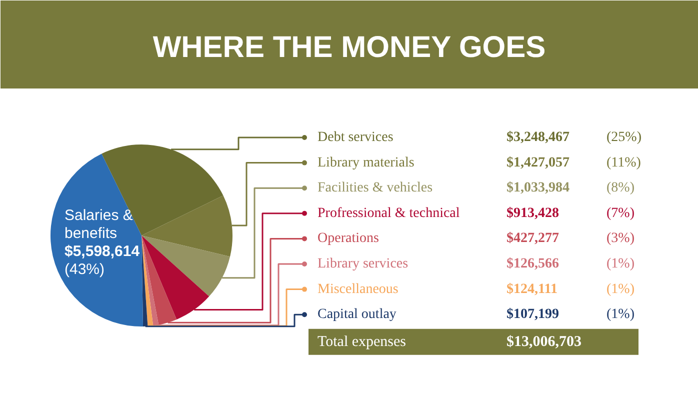 Image resolution: width=698 pixels, height=401 pixels. Describe the element at coordinates (98, 224) in the screenshot. I see `slice-label: Salaries & benefits` at that location.